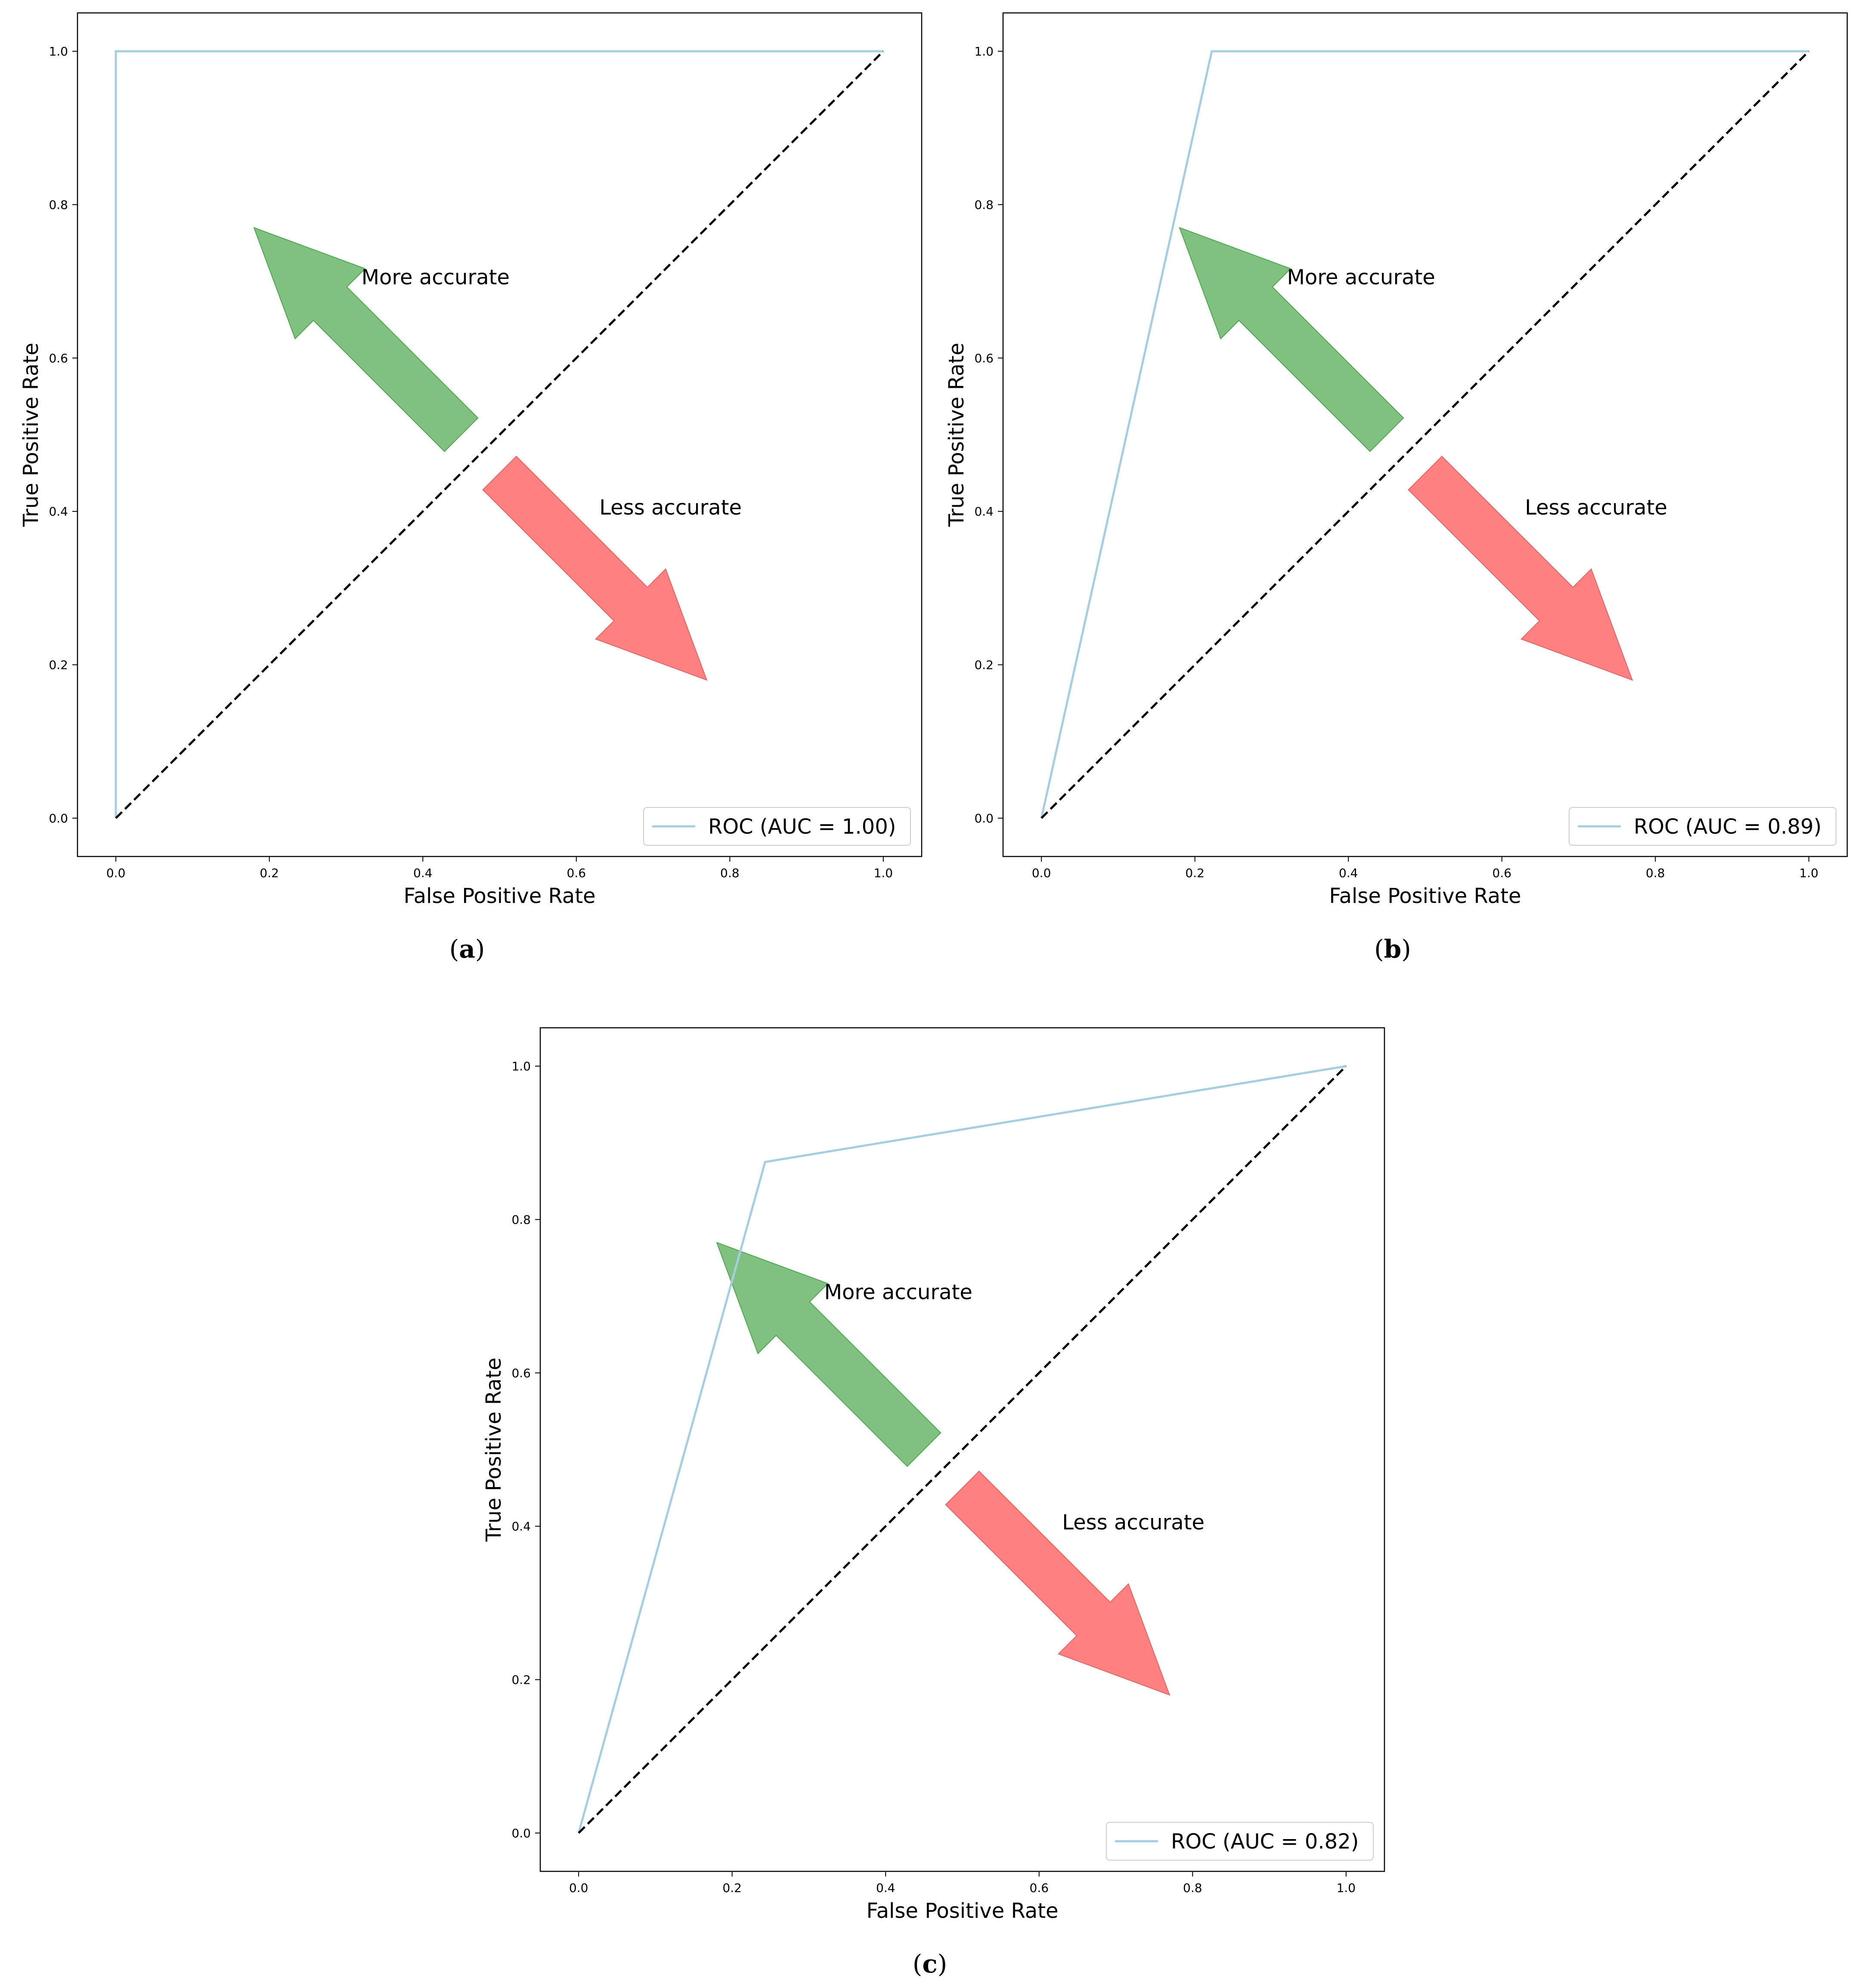 This screenshot has width=1861, height=1988. Describe the element at coordinates (802, 827) in the screenshot. I see `legend-label: ROC (AUC = 1.00)` at that location.